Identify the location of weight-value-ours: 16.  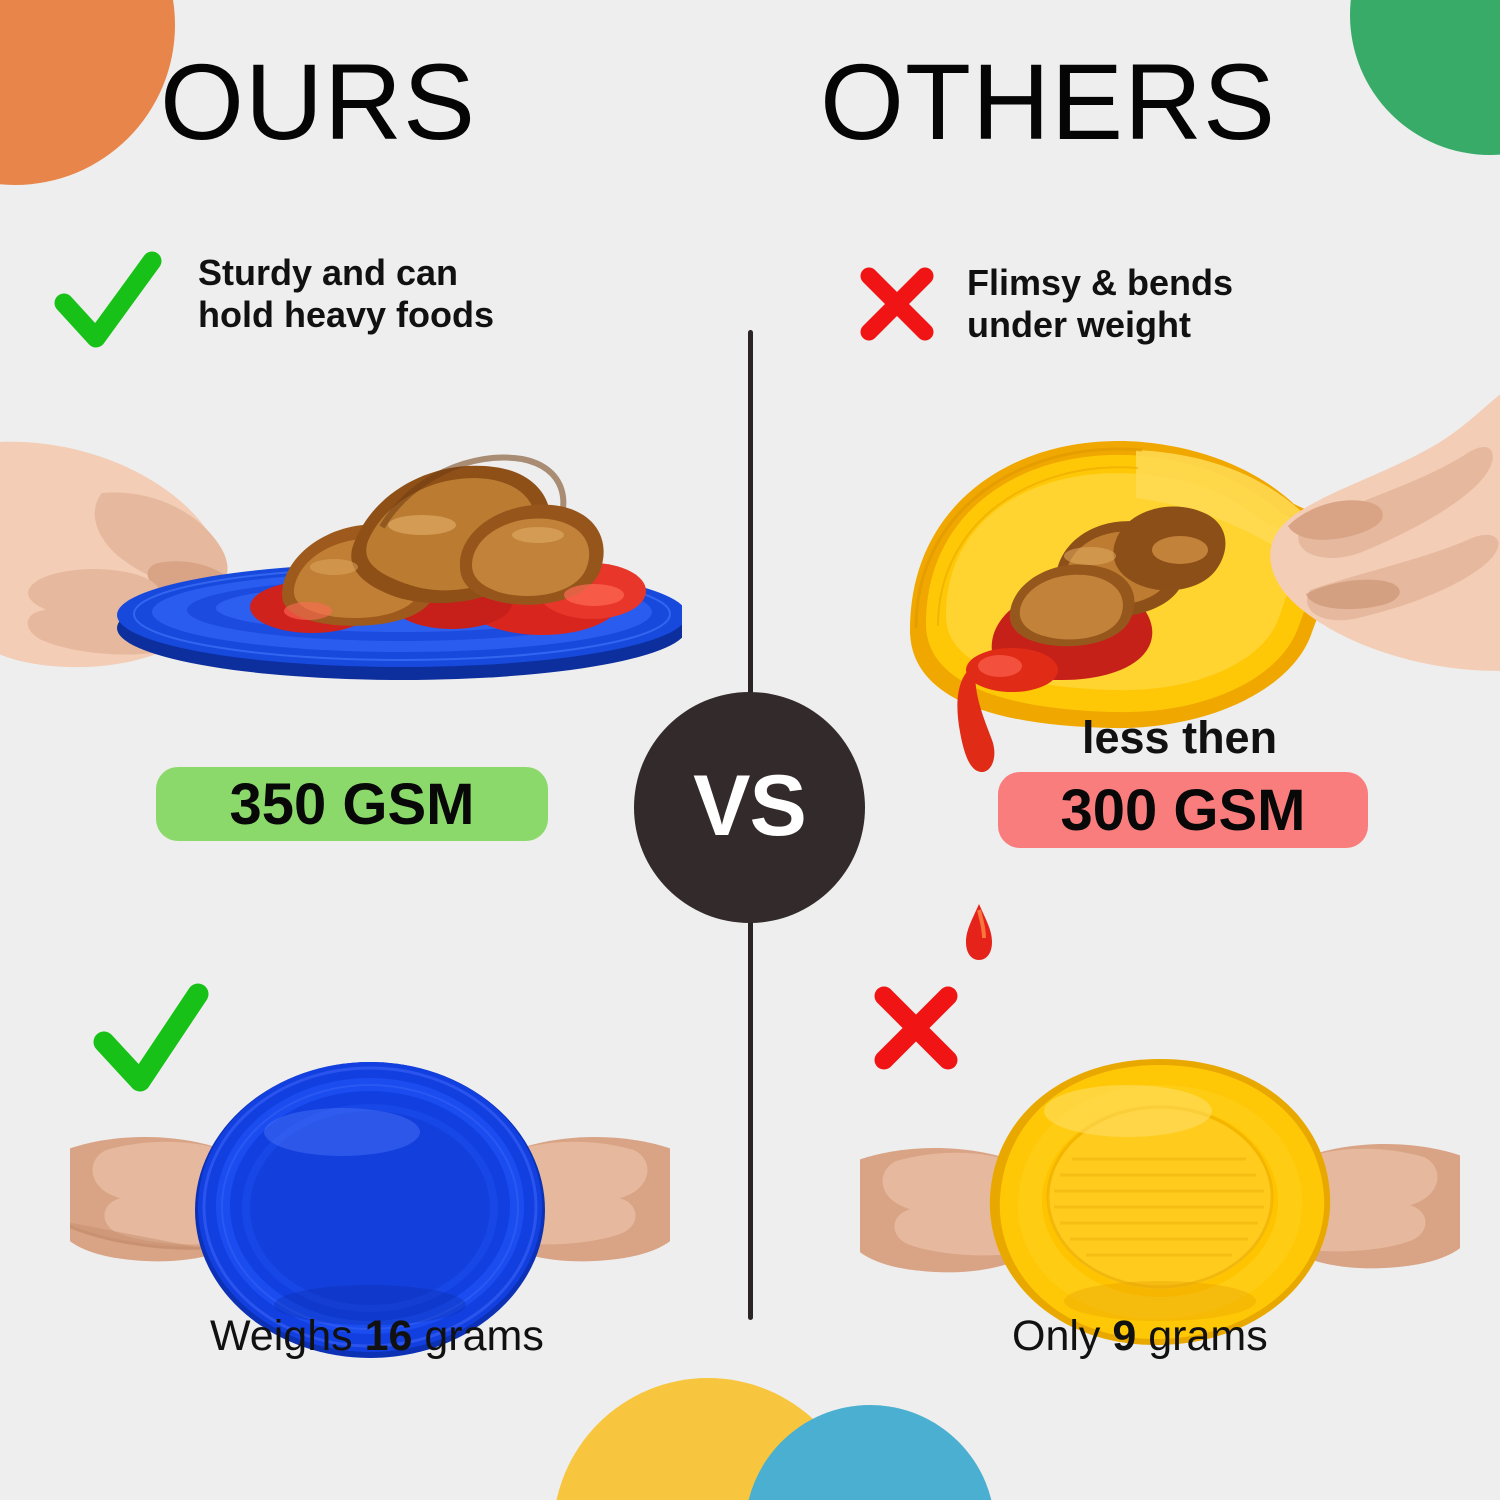
(388, 1336).